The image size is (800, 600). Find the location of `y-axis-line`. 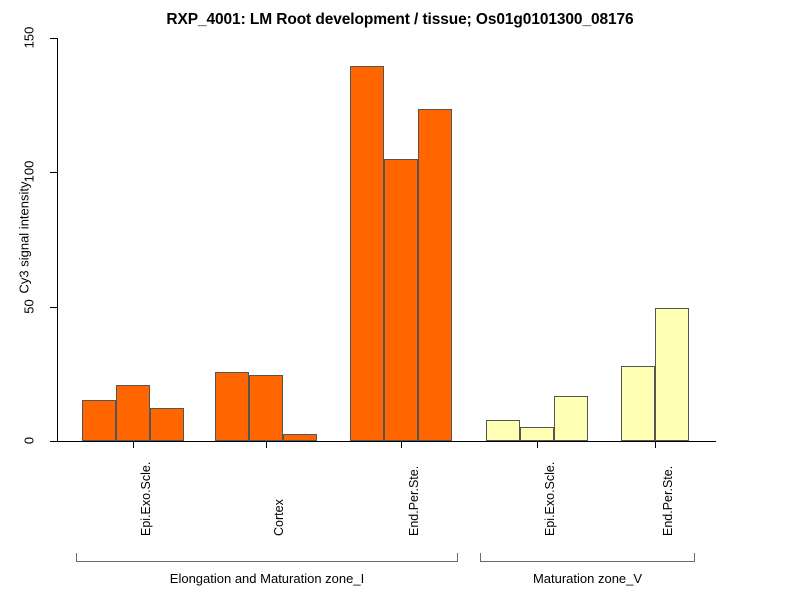

y-axis-line is located at coordinates (57, 240).